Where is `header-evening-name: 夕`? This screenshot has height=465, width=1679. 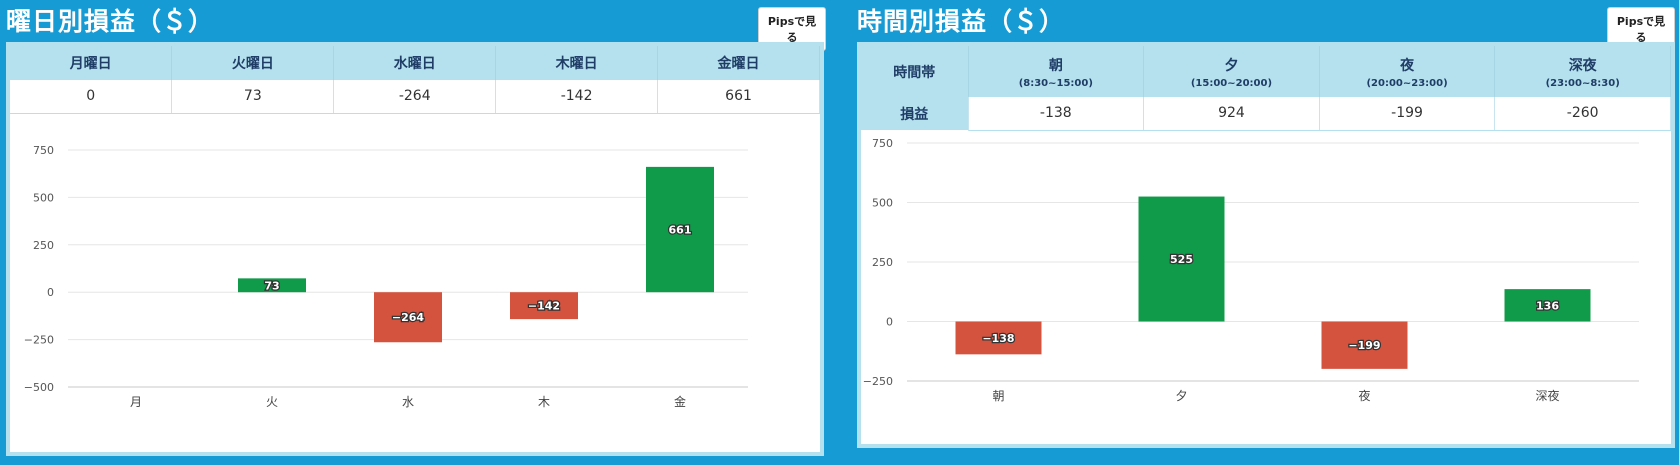
header-evening-name: 夕 is located at coordinates (1231, 65).